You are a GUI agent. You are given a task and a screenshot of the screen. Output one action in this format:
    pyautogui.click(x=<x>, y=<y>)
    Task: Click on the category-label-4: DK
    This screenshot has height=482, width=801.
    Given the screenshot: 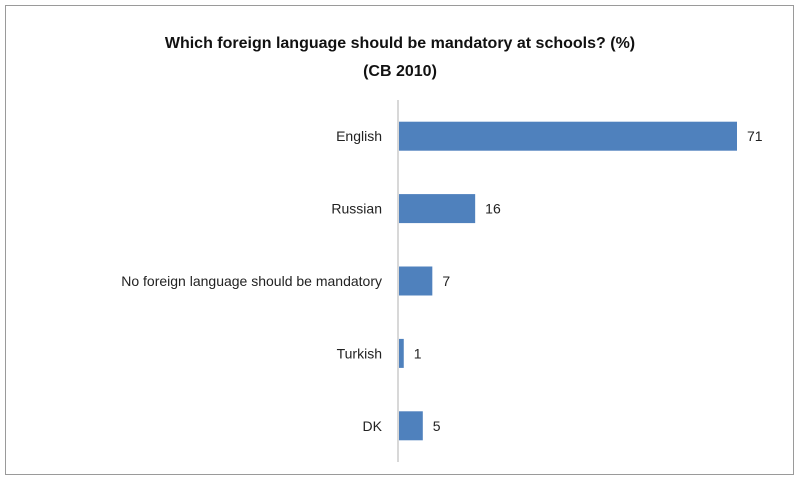 What is the action you would take?
    pyautogui.click(x=373, y=426)
    